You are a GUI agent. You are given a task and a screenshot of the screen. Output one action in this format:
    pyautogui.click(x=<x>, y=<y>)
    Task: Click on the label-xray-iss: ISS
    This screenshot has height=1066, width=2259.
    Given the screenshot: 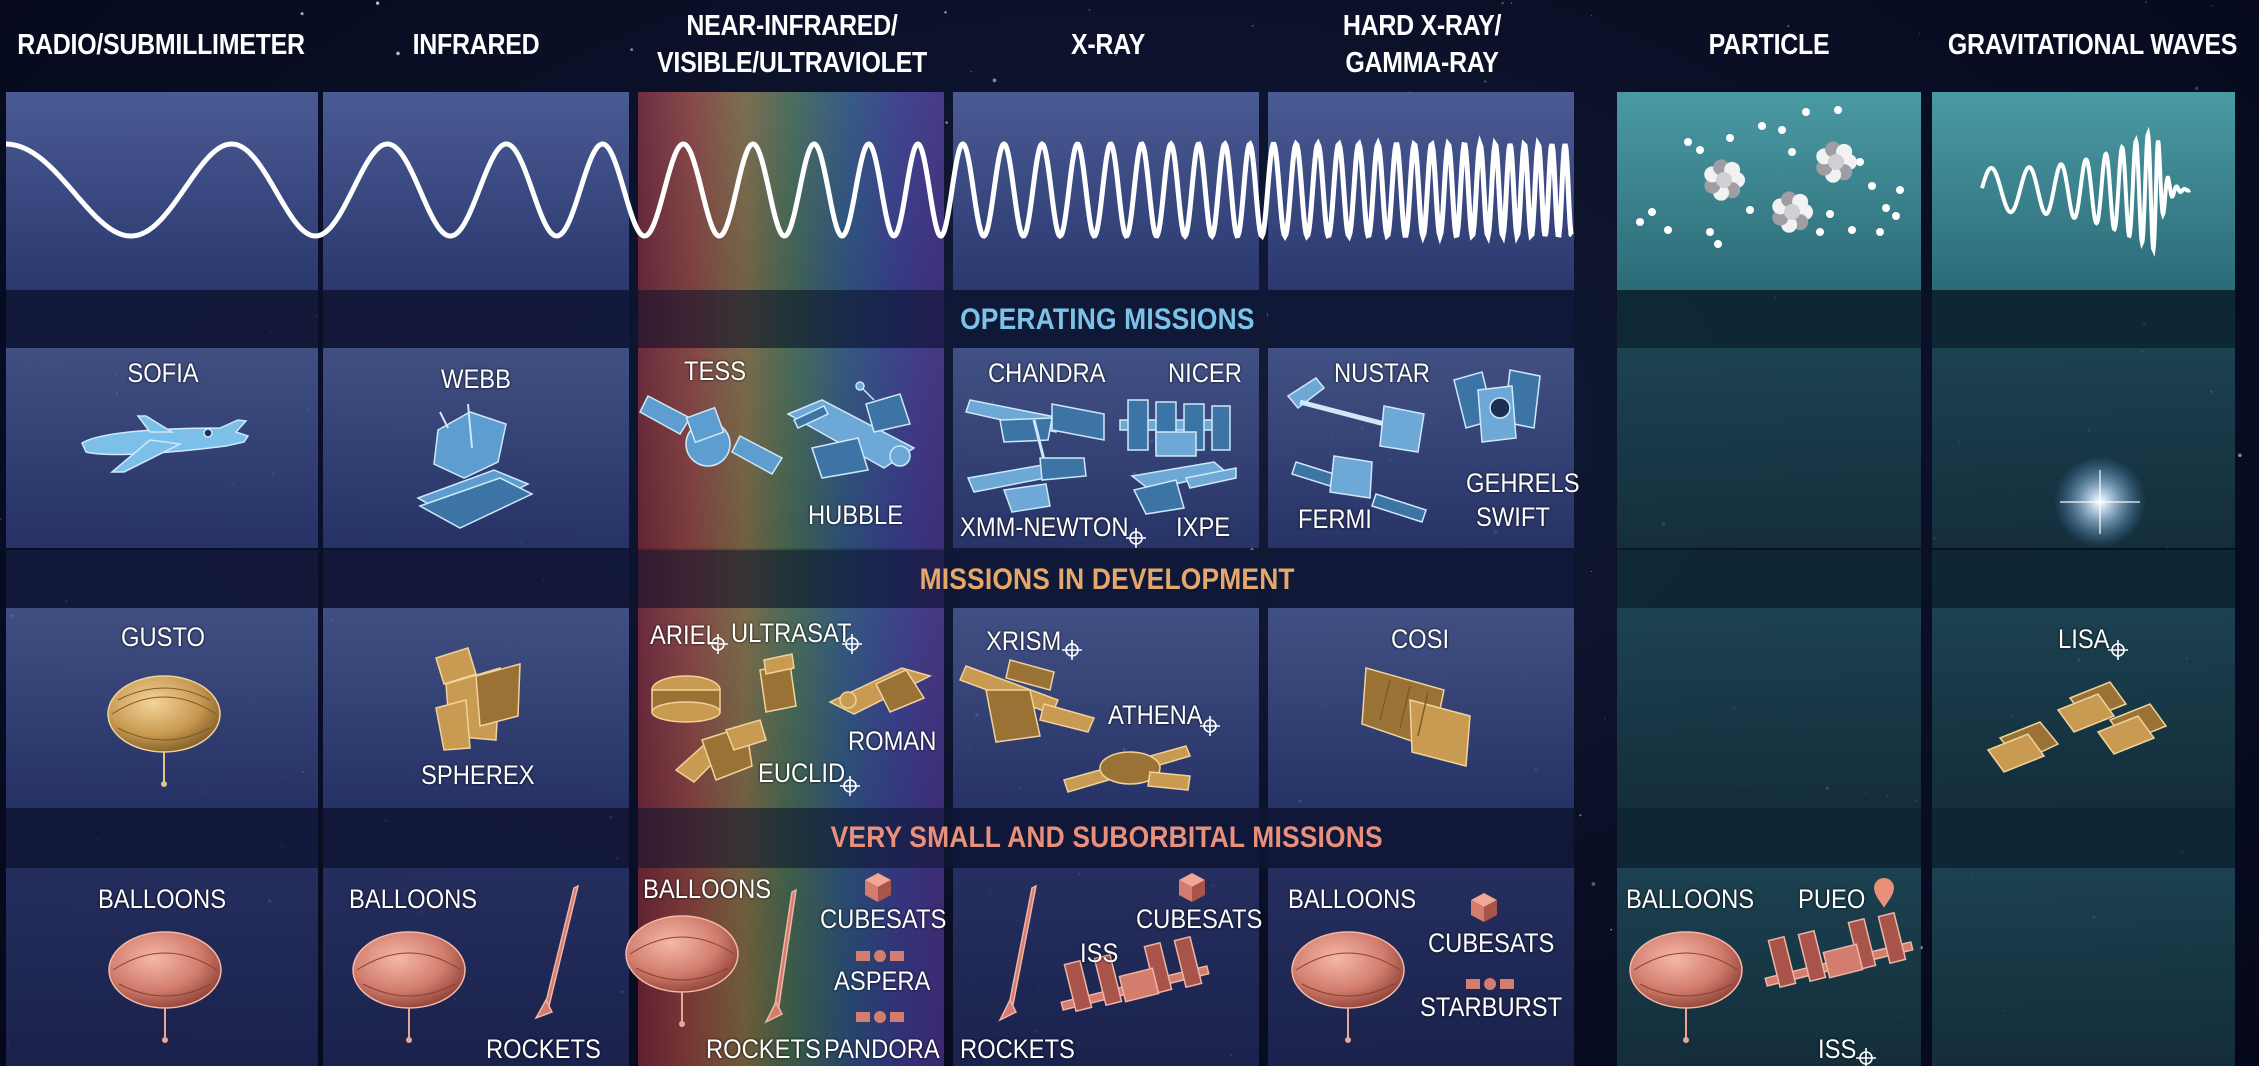 What is the action you would take?
    pyautogui.click(x=1099, y=953)
    